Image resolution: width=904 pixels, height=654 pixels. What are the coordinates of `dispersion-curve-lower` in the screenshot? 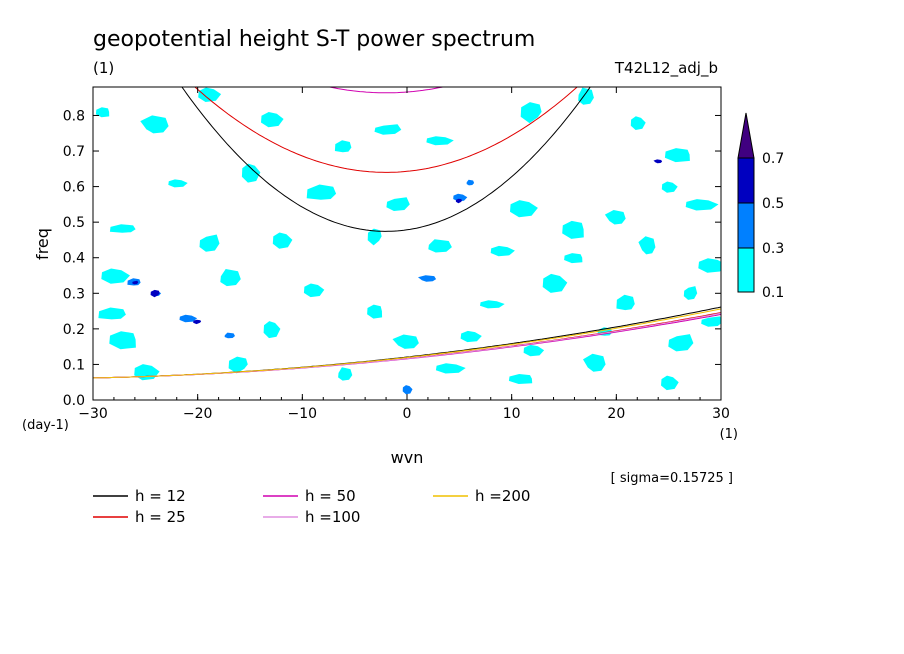 It's located at (407, 343).